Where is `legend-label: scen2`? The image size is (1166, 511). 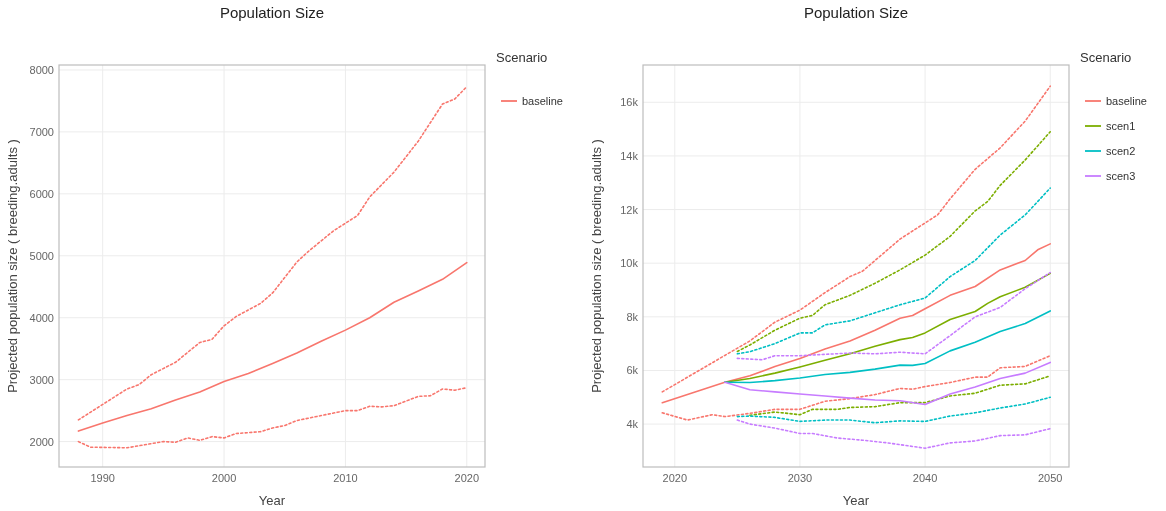 legend-label: scen2 is located at coordinates (1121, 151).